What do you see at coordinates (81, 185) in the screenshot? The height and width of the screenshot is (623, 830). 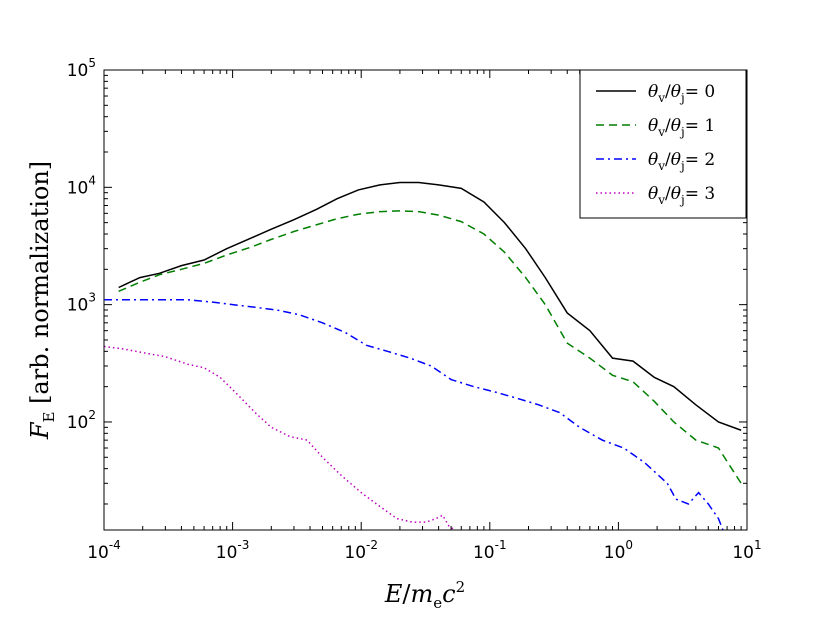 I see `y-tick-label: 10⁴` at bounding box center [81, 185].